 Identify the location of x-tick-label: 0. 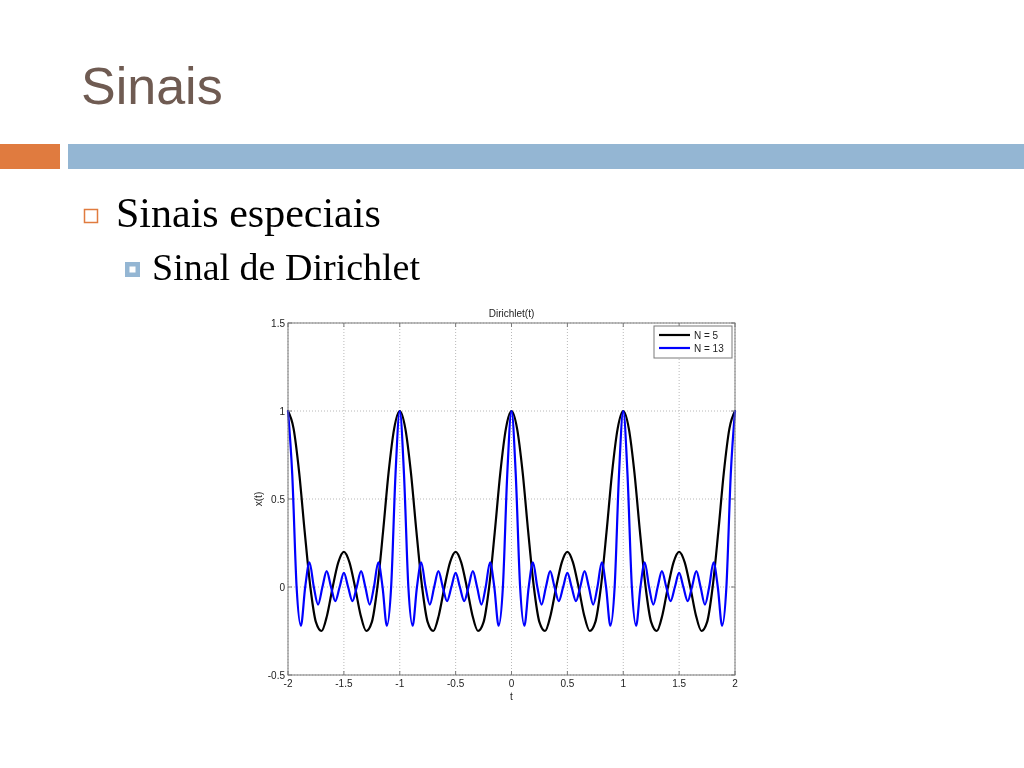
(511, 683).